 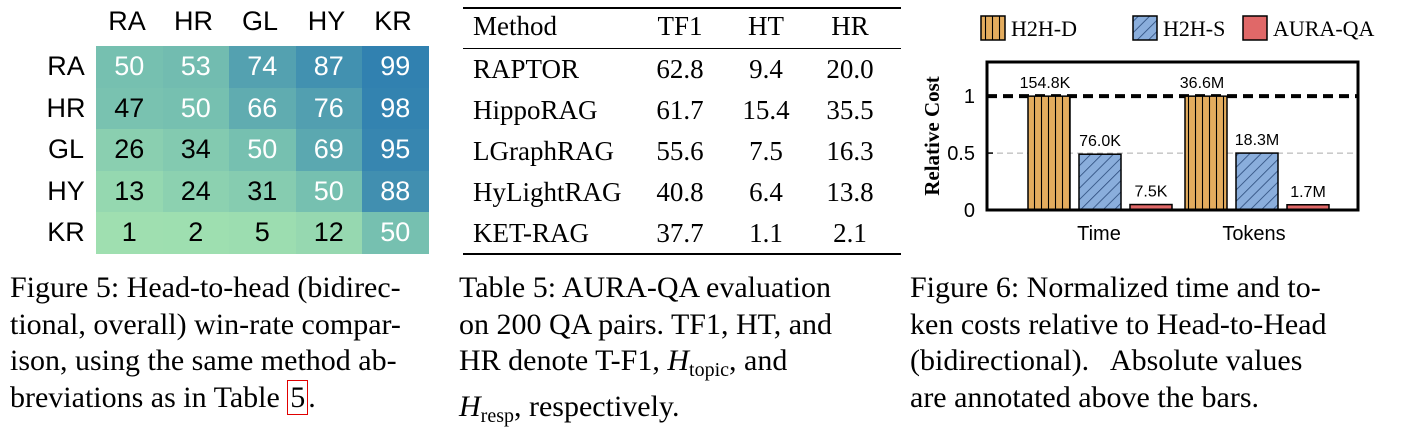 I want to click on heatmap-col-label: HY, so click(x=326, y=21).